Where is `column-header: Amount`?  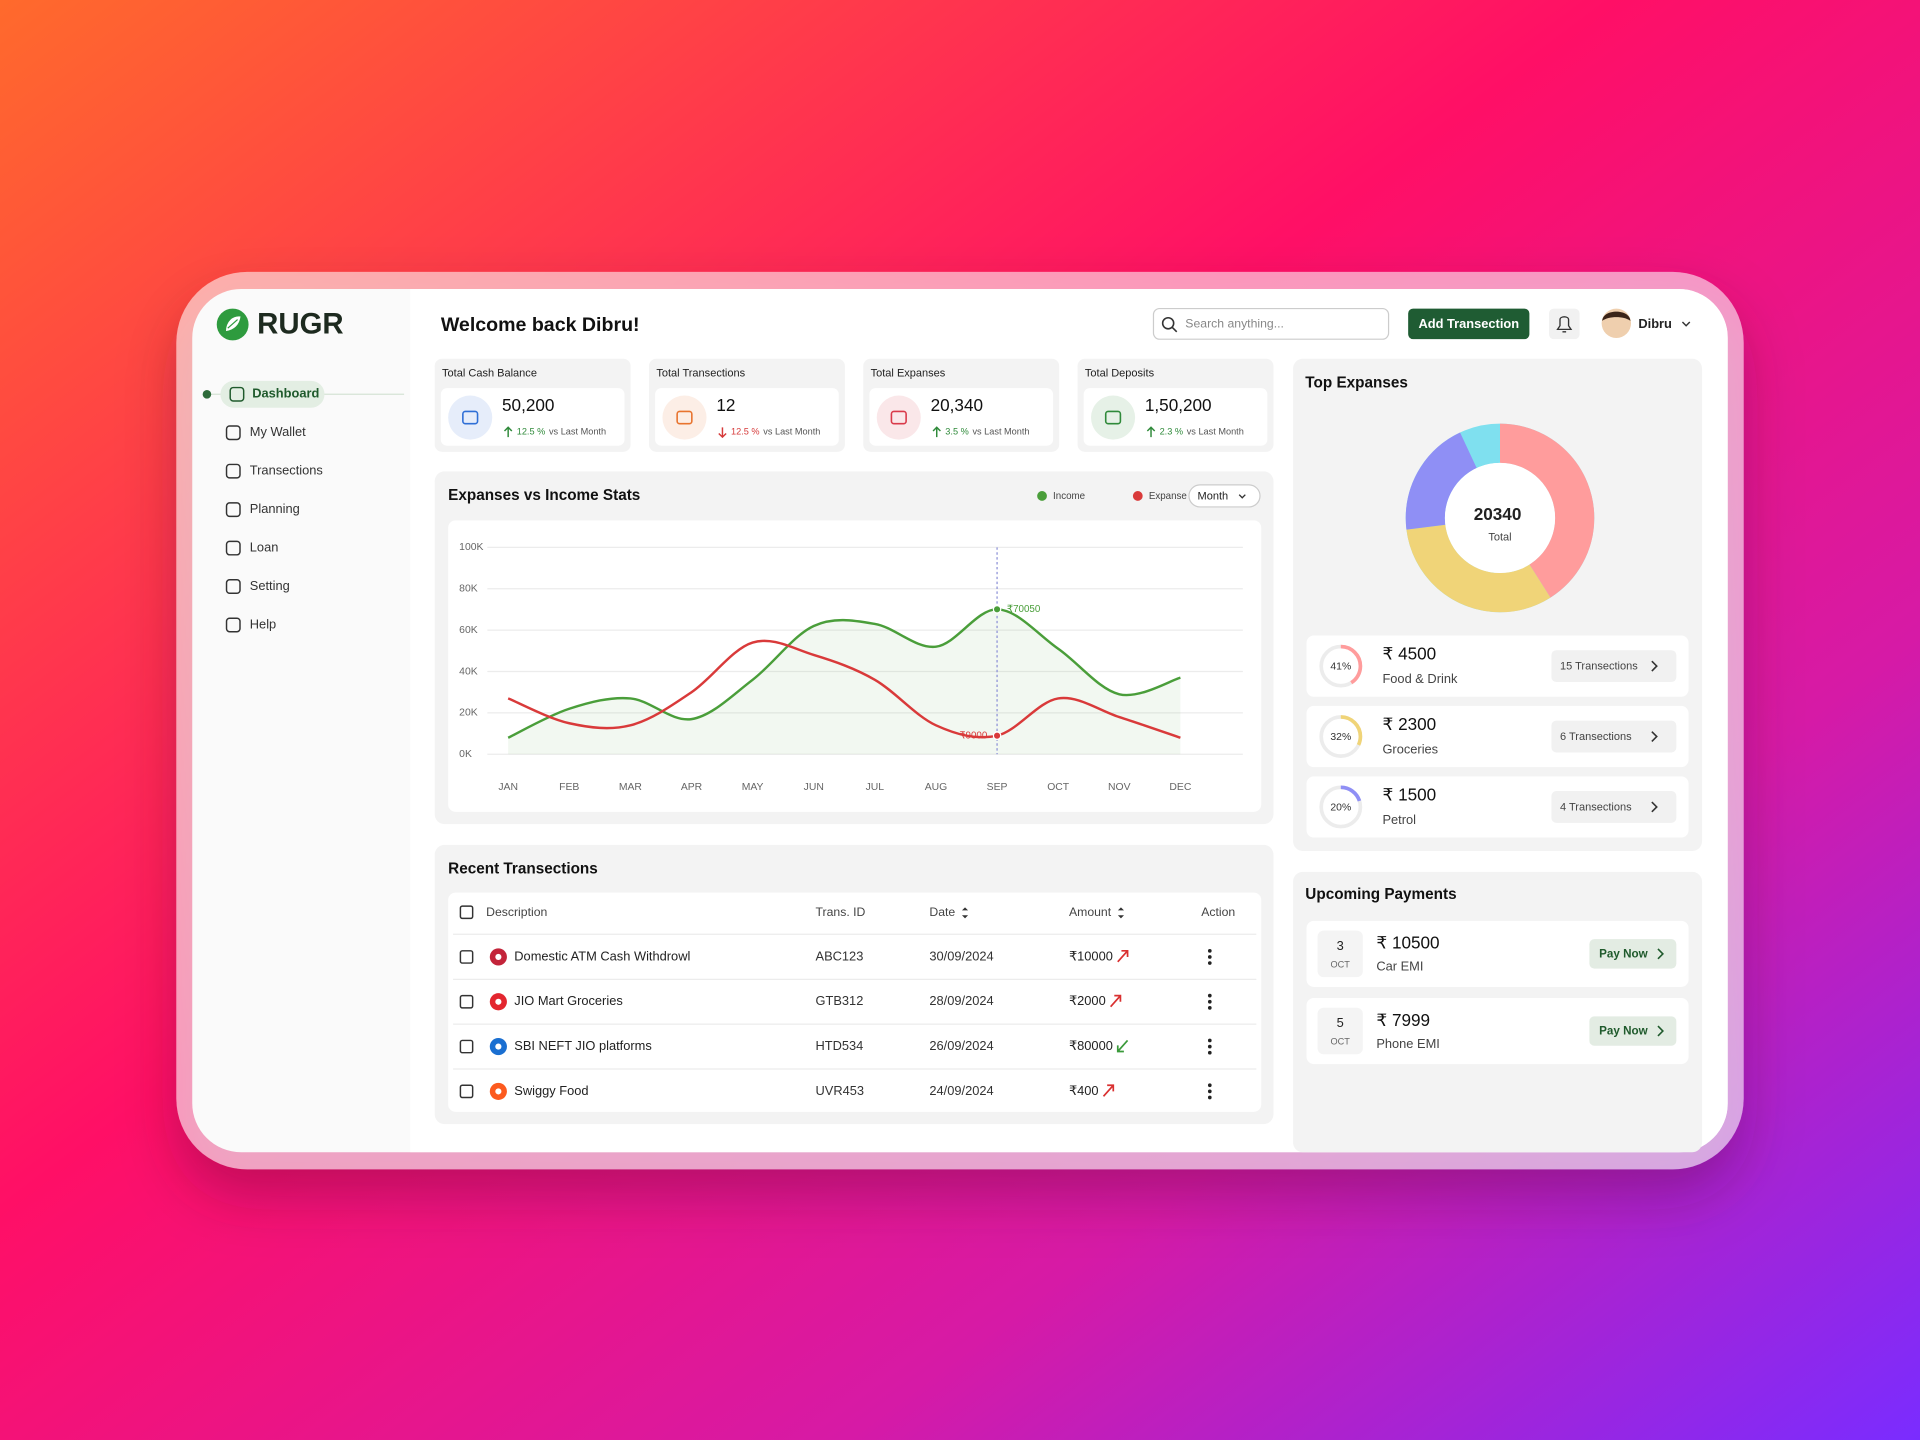
column-header: Amount is located at coordinates (1090, 912).